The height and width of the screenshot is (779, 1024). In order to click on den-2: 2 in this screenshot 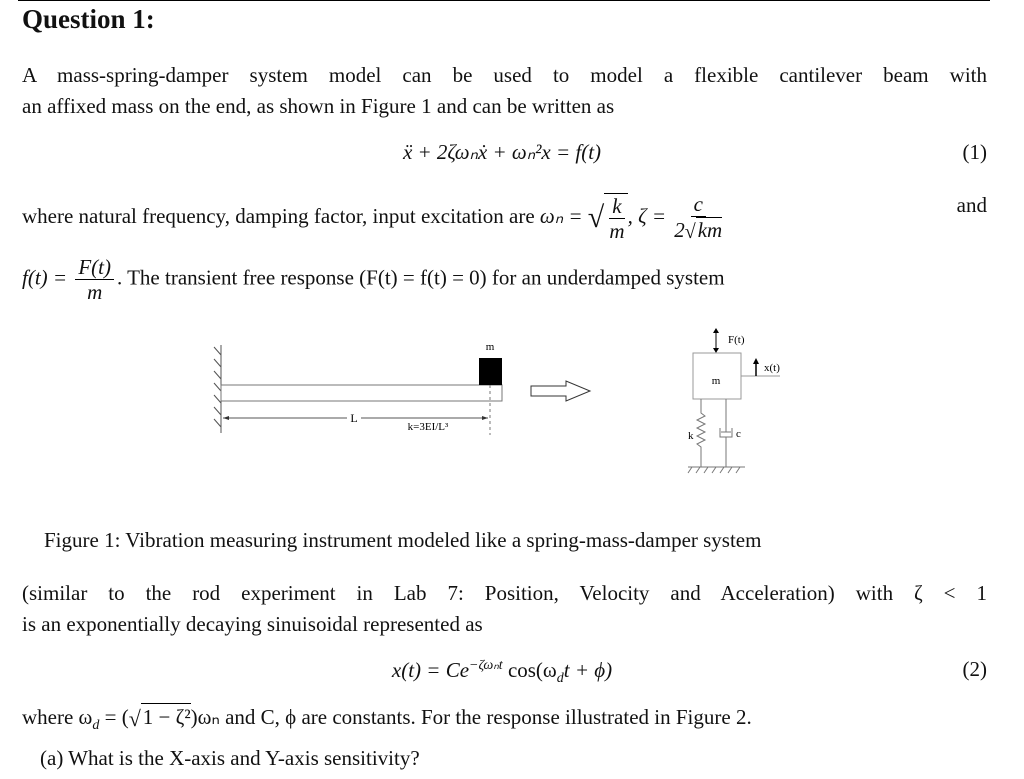, I will do `click(679, 230)`.